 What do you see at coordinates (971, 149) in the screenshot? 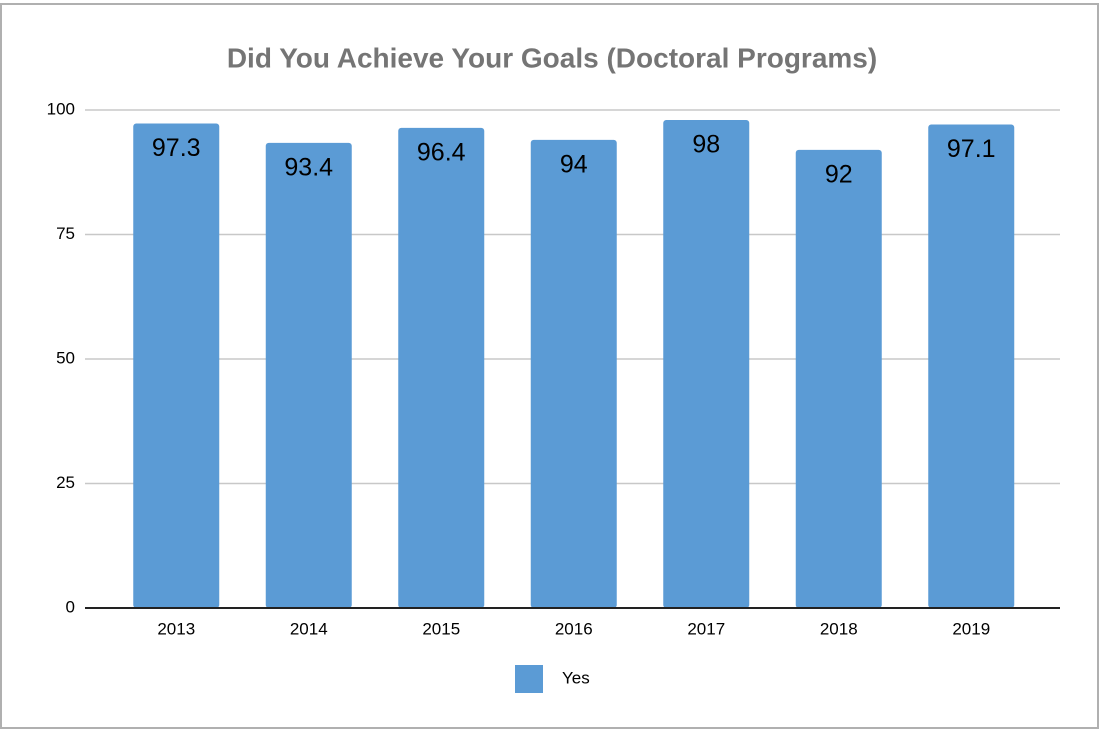
I see `data-label: 97.1` at bounding box center [971, 149].